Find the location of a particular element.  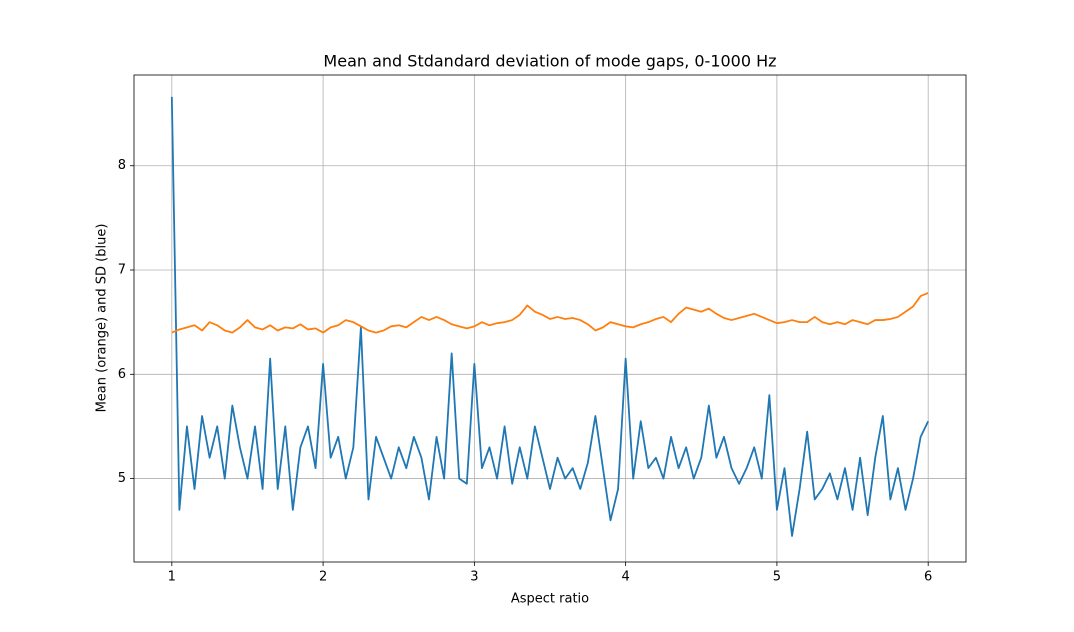

x-tick-label: 2 is located at coordinates (323, 577).